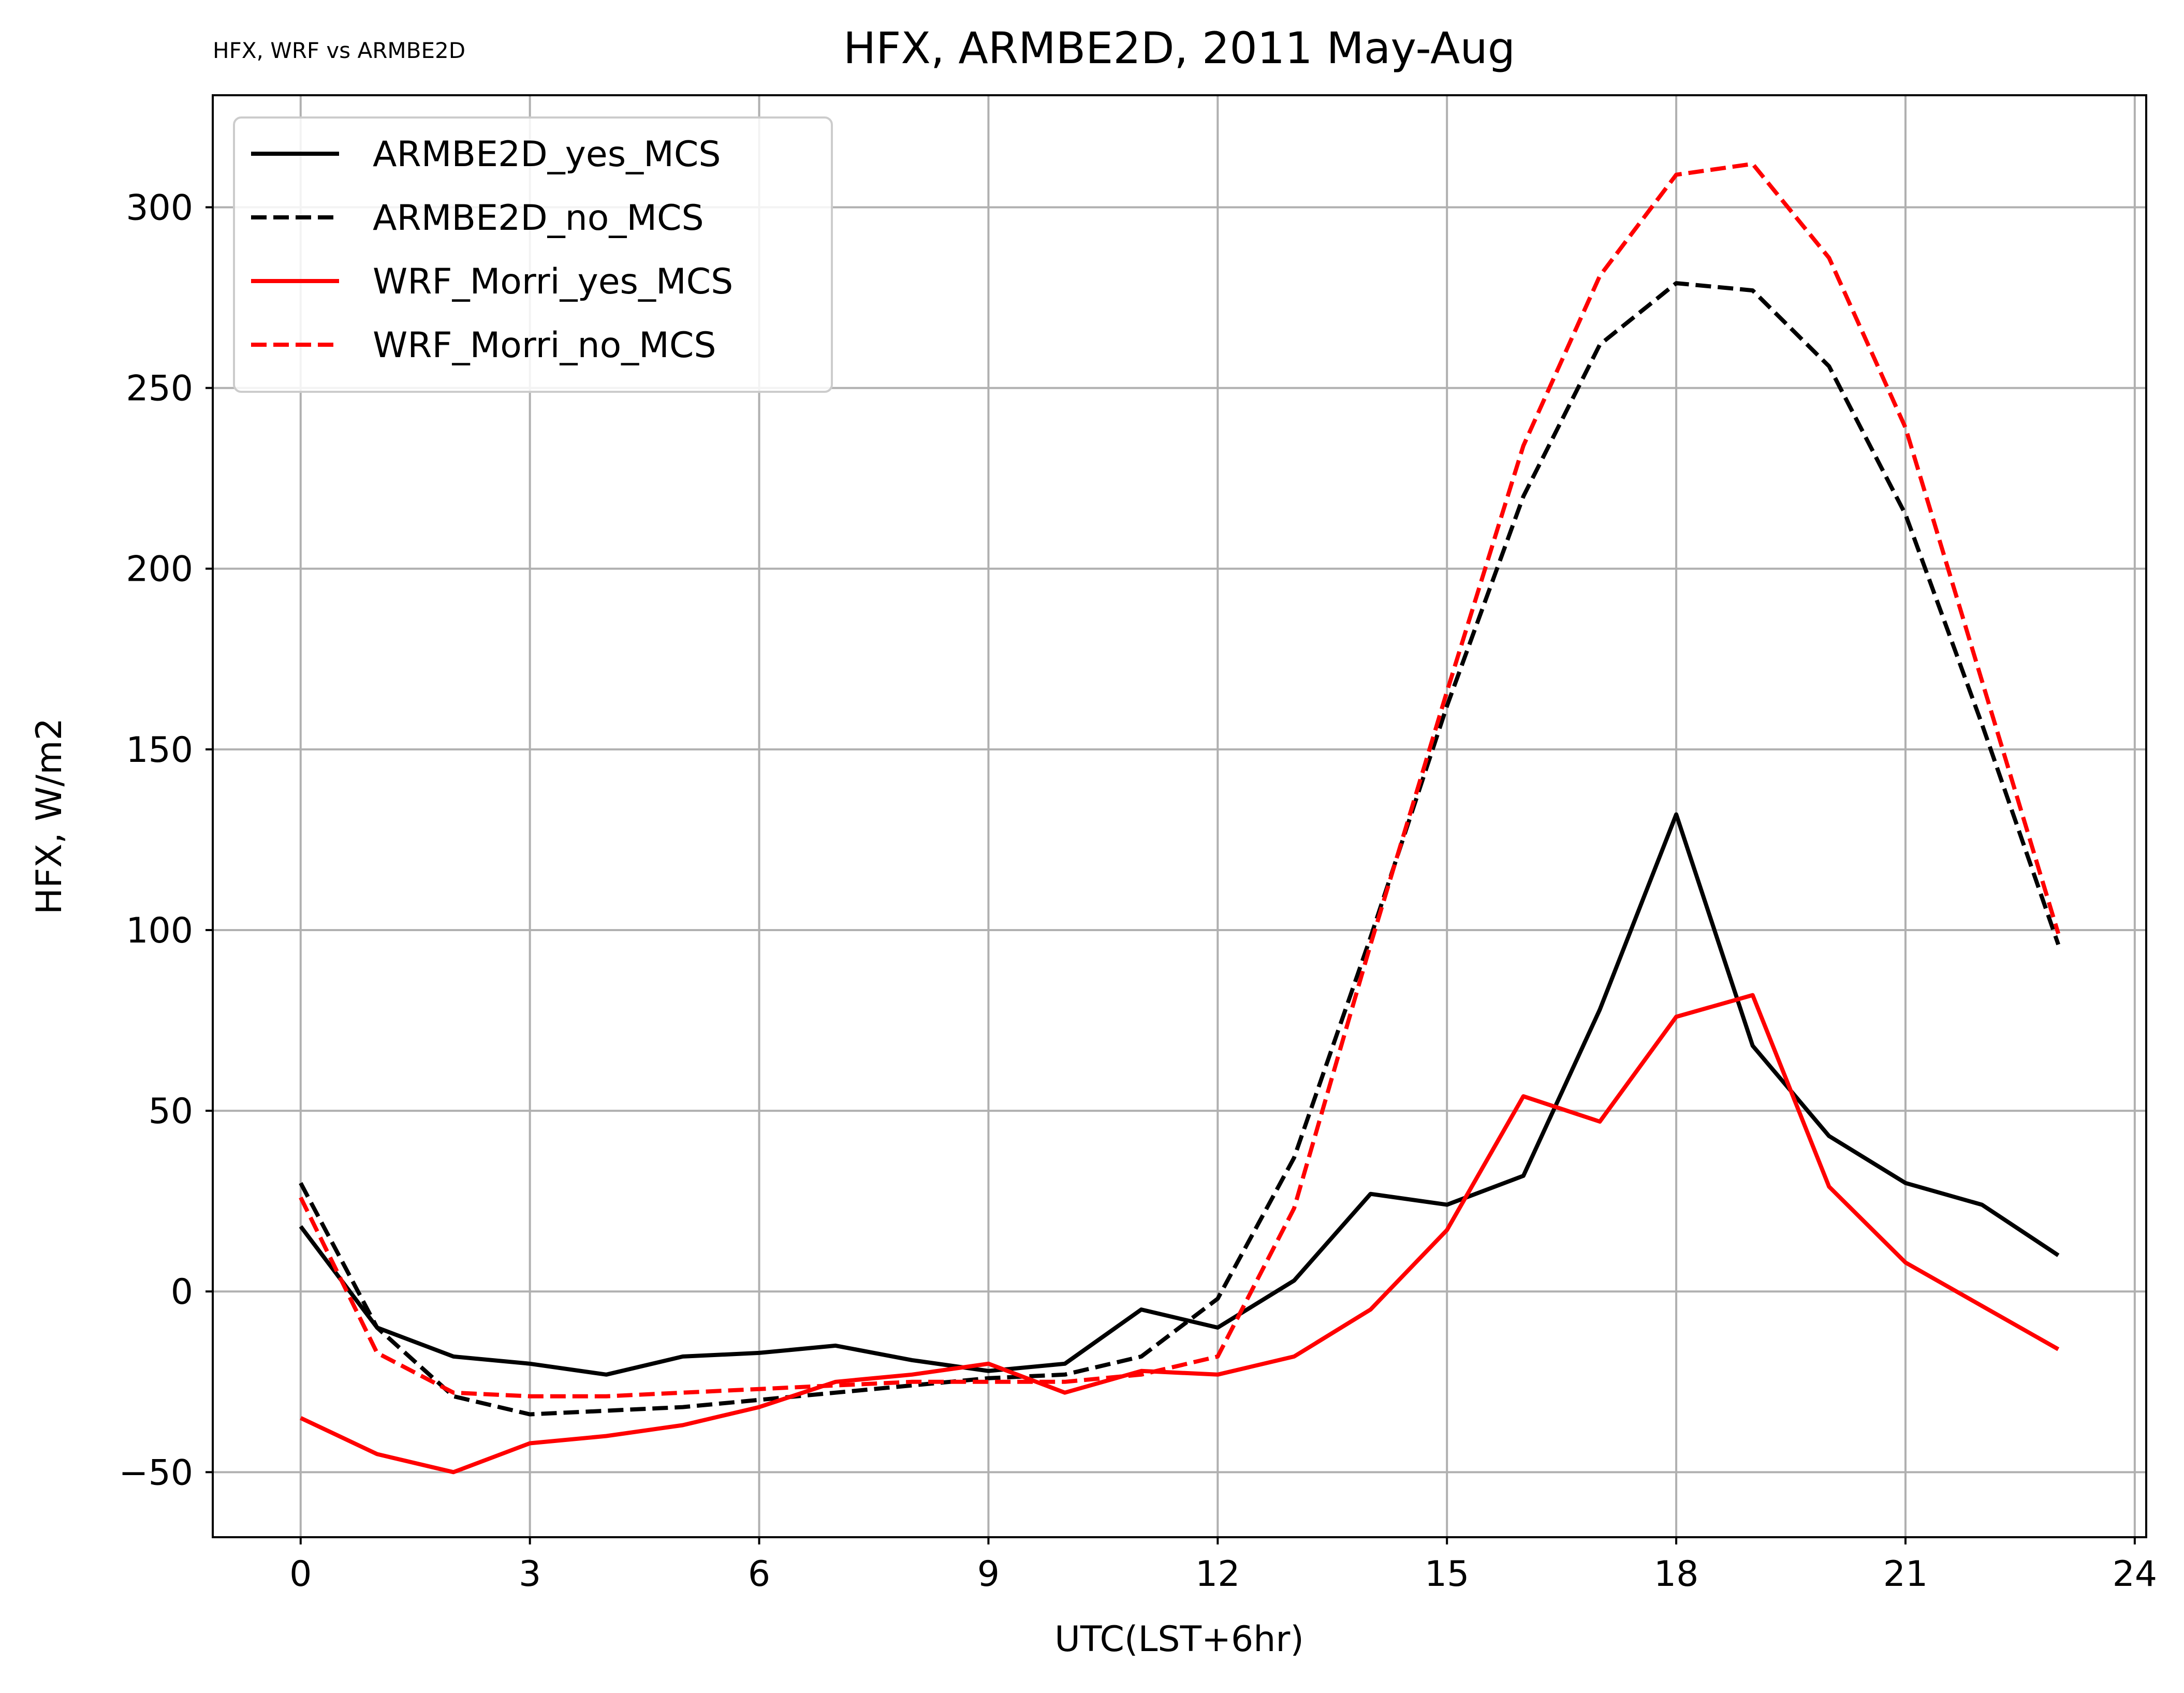 The height and width of the screenshot is (1693, 2184). I want to click on y-tick-label: 200, so click(159, 569).